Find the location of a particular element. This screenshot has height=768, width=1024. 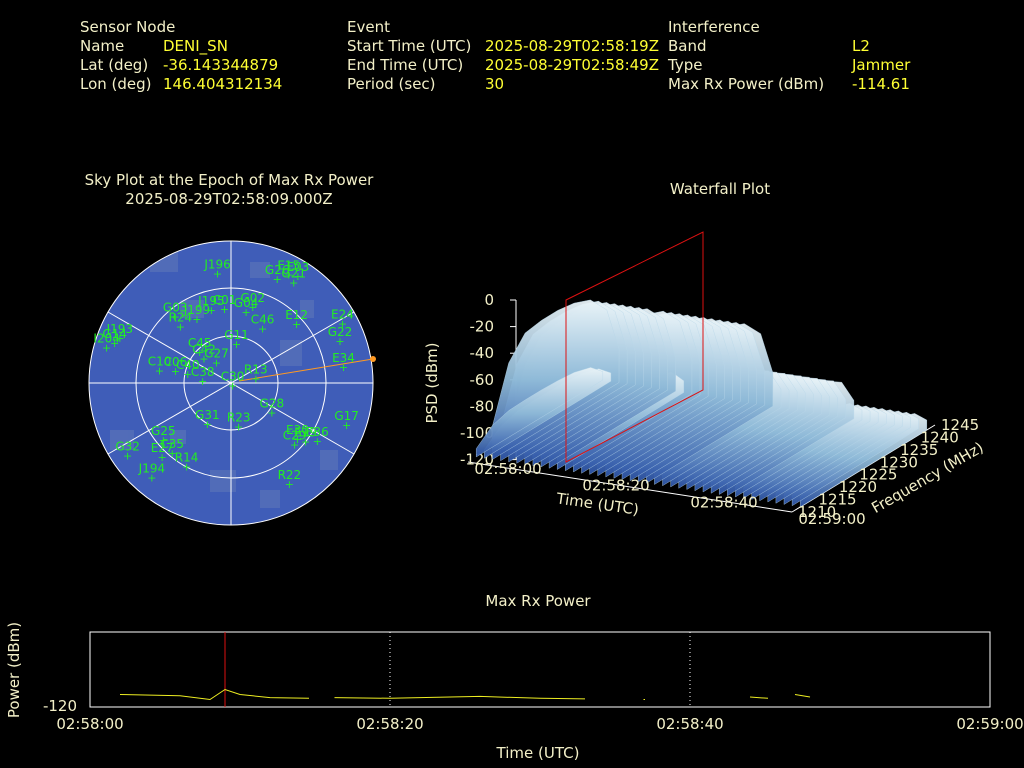

z-tick-label: 0 is located at coordinates (489, 300).